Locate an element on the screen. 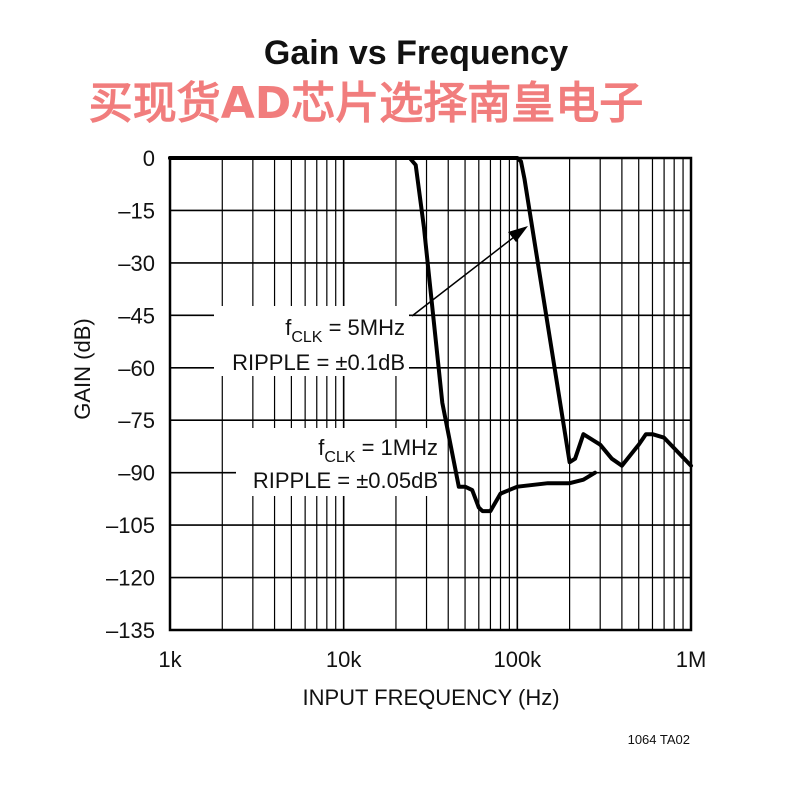  annotation-arrow-line is located at coordinates (465, 275).